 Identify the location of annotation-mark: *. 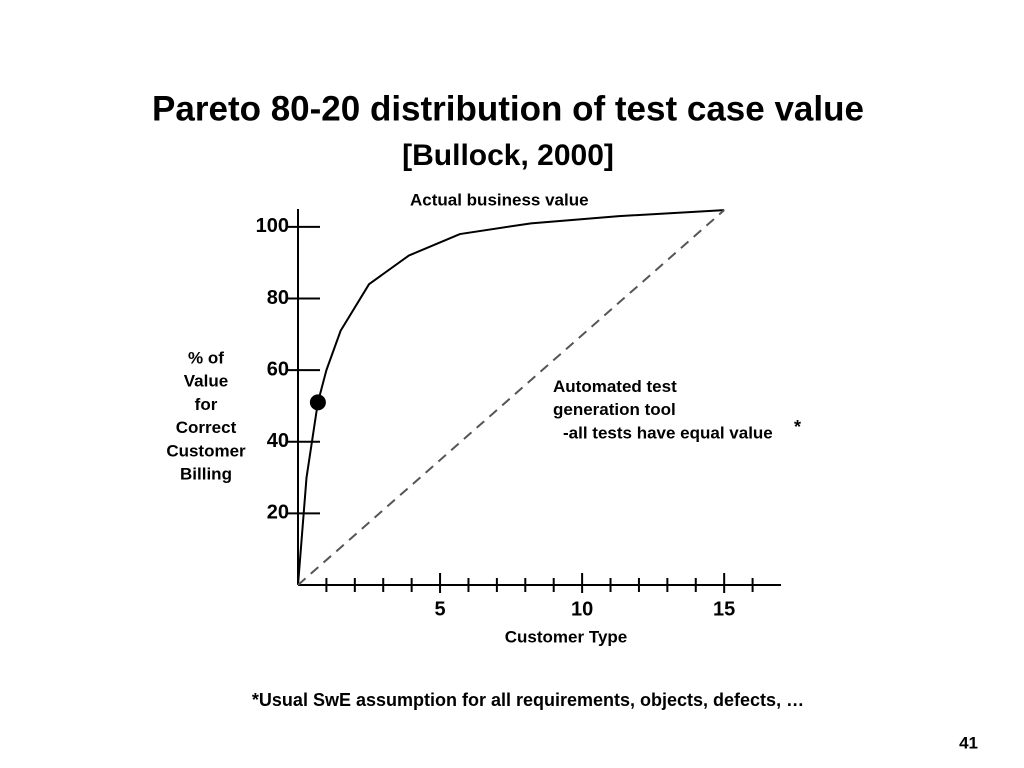
(797, 427).